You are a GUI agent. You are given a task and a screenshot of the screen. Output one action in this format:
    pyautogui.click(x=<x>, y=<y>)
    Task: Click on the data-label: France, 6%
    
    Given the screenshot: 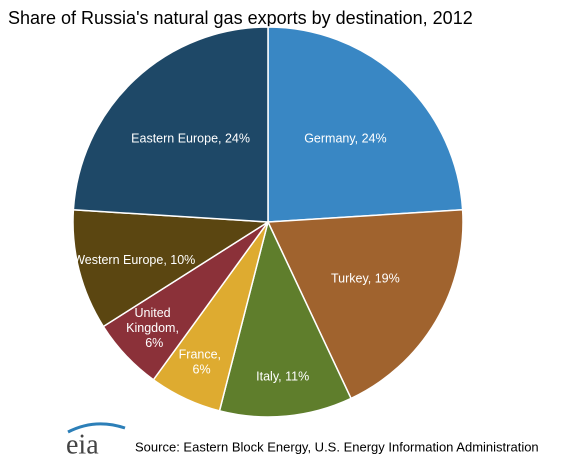 What is the action you would take?
    pyautogui.click(x=202, y=362)
    